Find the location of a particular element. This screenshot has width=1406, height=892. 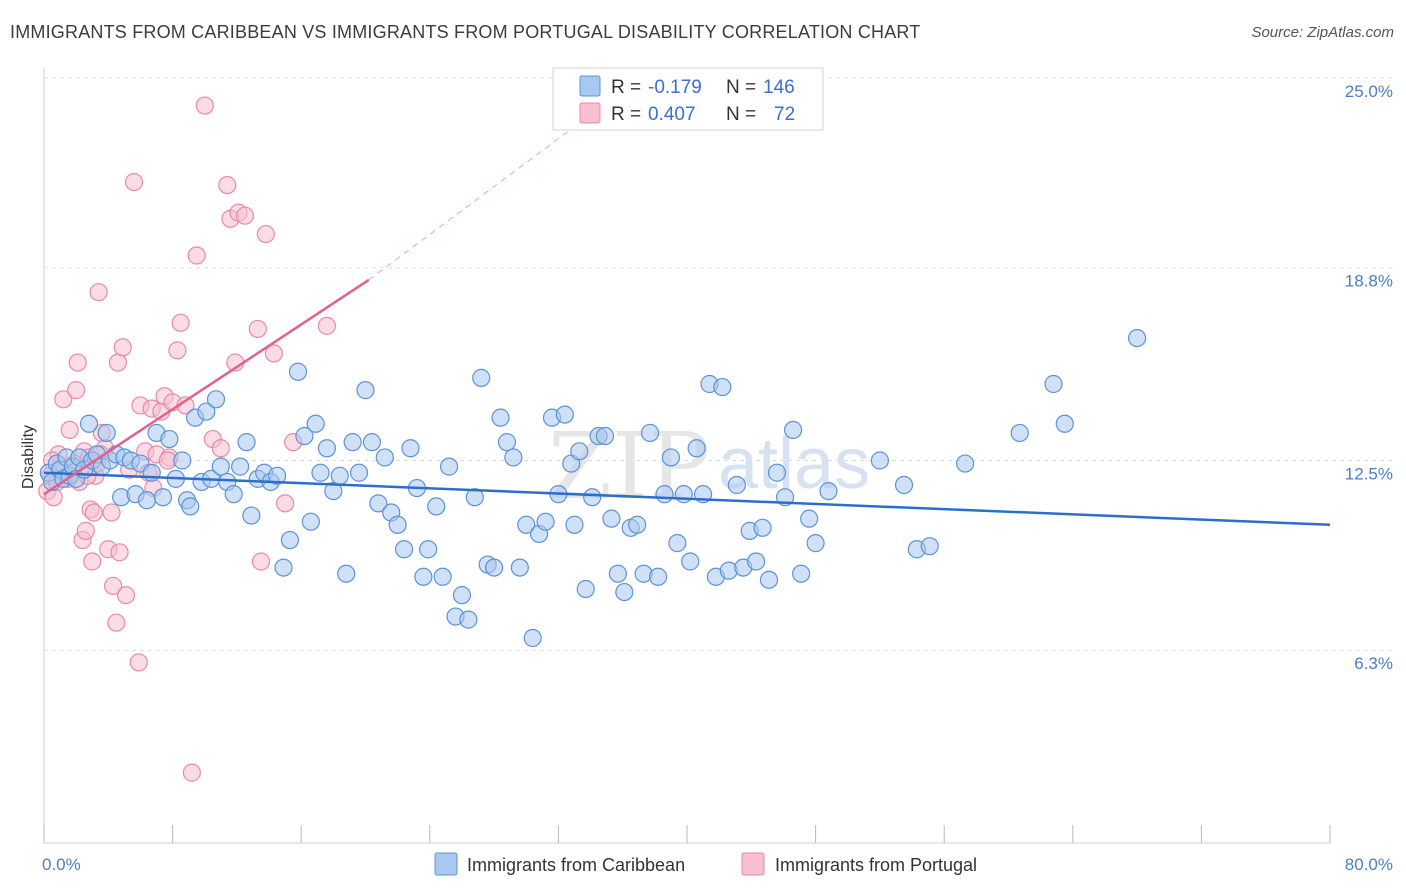

y-tick-label: 25.0% is located at coordinates (1369, 91).